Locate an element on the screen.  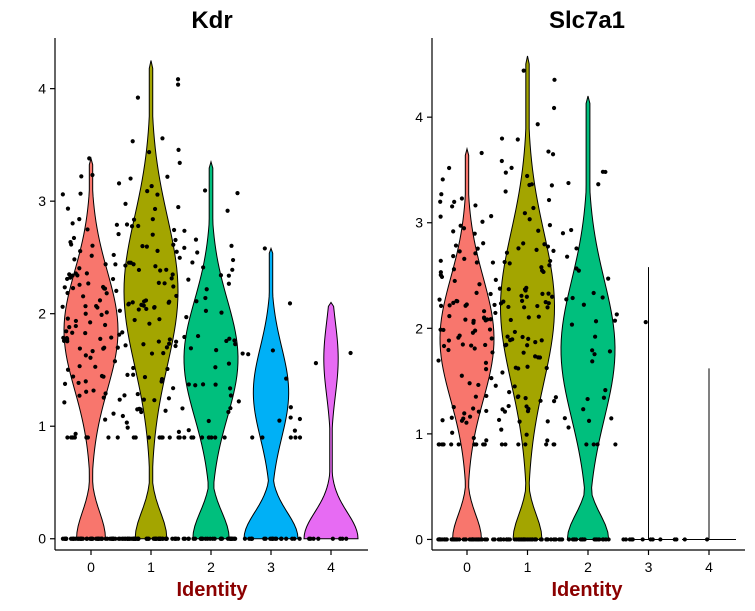
x-axis-title: Identity is located at coordinates (212, 590).